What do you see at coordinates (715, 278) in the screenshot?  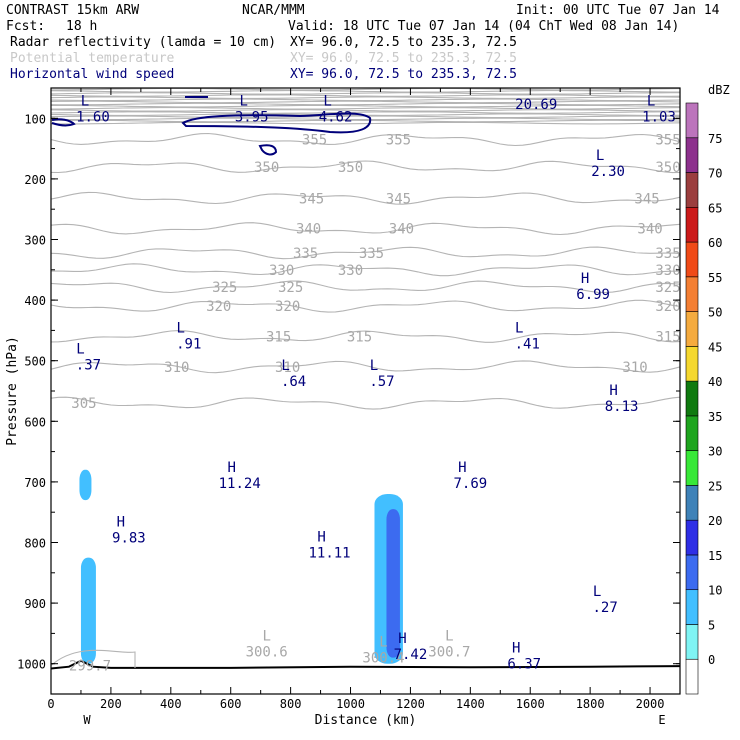 I see `colorbar-tick-label: 55` at bounding box center [715, 278].